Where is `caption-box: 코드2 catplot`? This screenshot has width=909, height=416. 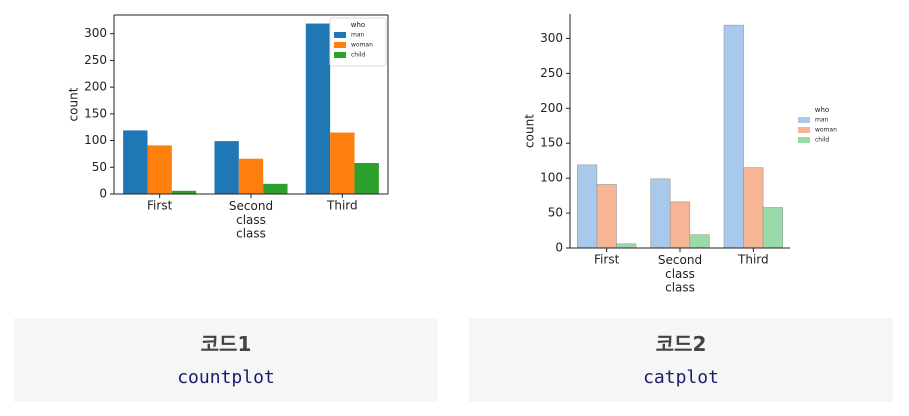 caption-box: 코드2 catplot is located at coordinates (681, 360).